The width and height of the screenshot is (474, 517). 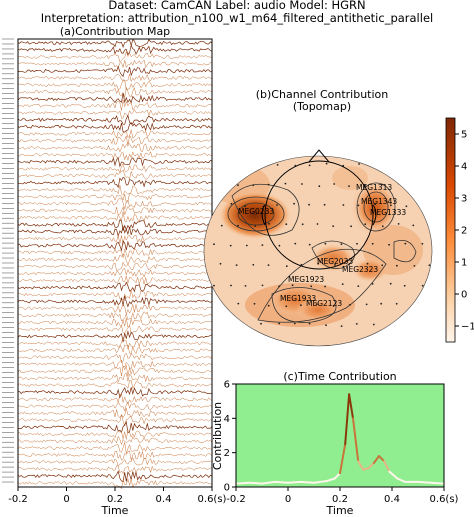 I want to click on time-contribution-xlabel: Time, so click(x=340, y=510).